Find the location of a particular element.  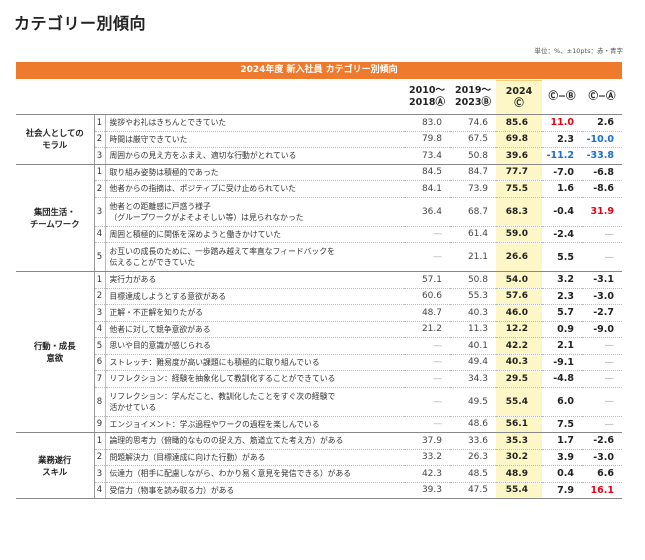

value-2019-2023: 40.1 is located at coordinates (473, 346).